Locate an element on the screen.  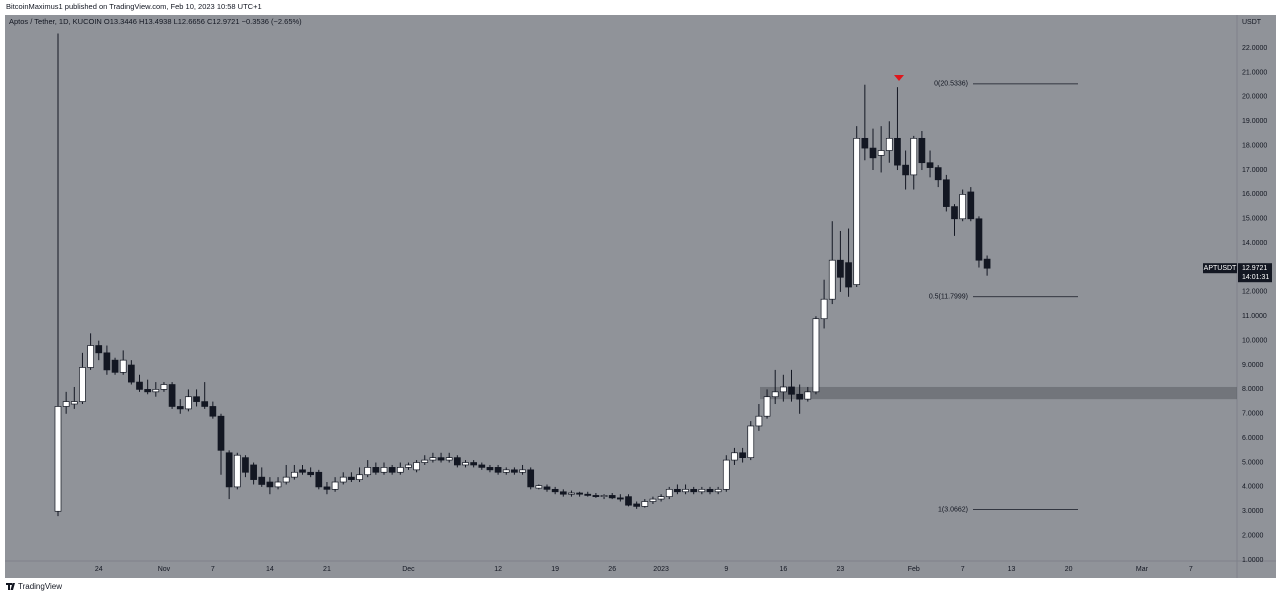
y-tick-label: 7.0000 is located at coordinates (1253, 414).